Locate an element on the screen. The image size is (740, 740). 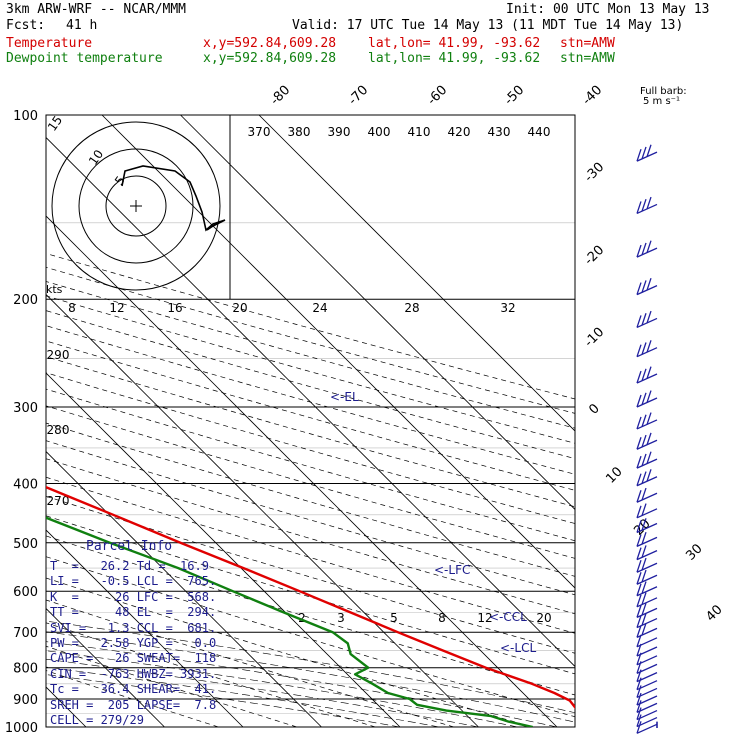
mixing-ratio-label: 12 is located at coordinates (484, 618).